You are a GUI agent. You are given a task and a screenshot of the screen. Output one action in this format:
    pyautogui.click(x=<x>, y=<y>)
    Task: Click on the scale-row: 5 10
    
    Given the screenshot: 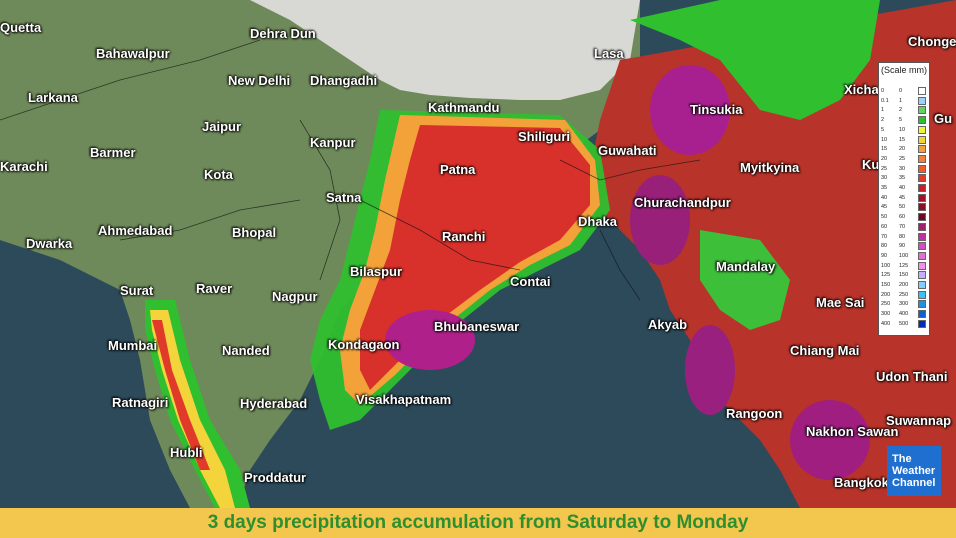 What is the action you would take?
    pyautogui.click(x=904, y=130)
    